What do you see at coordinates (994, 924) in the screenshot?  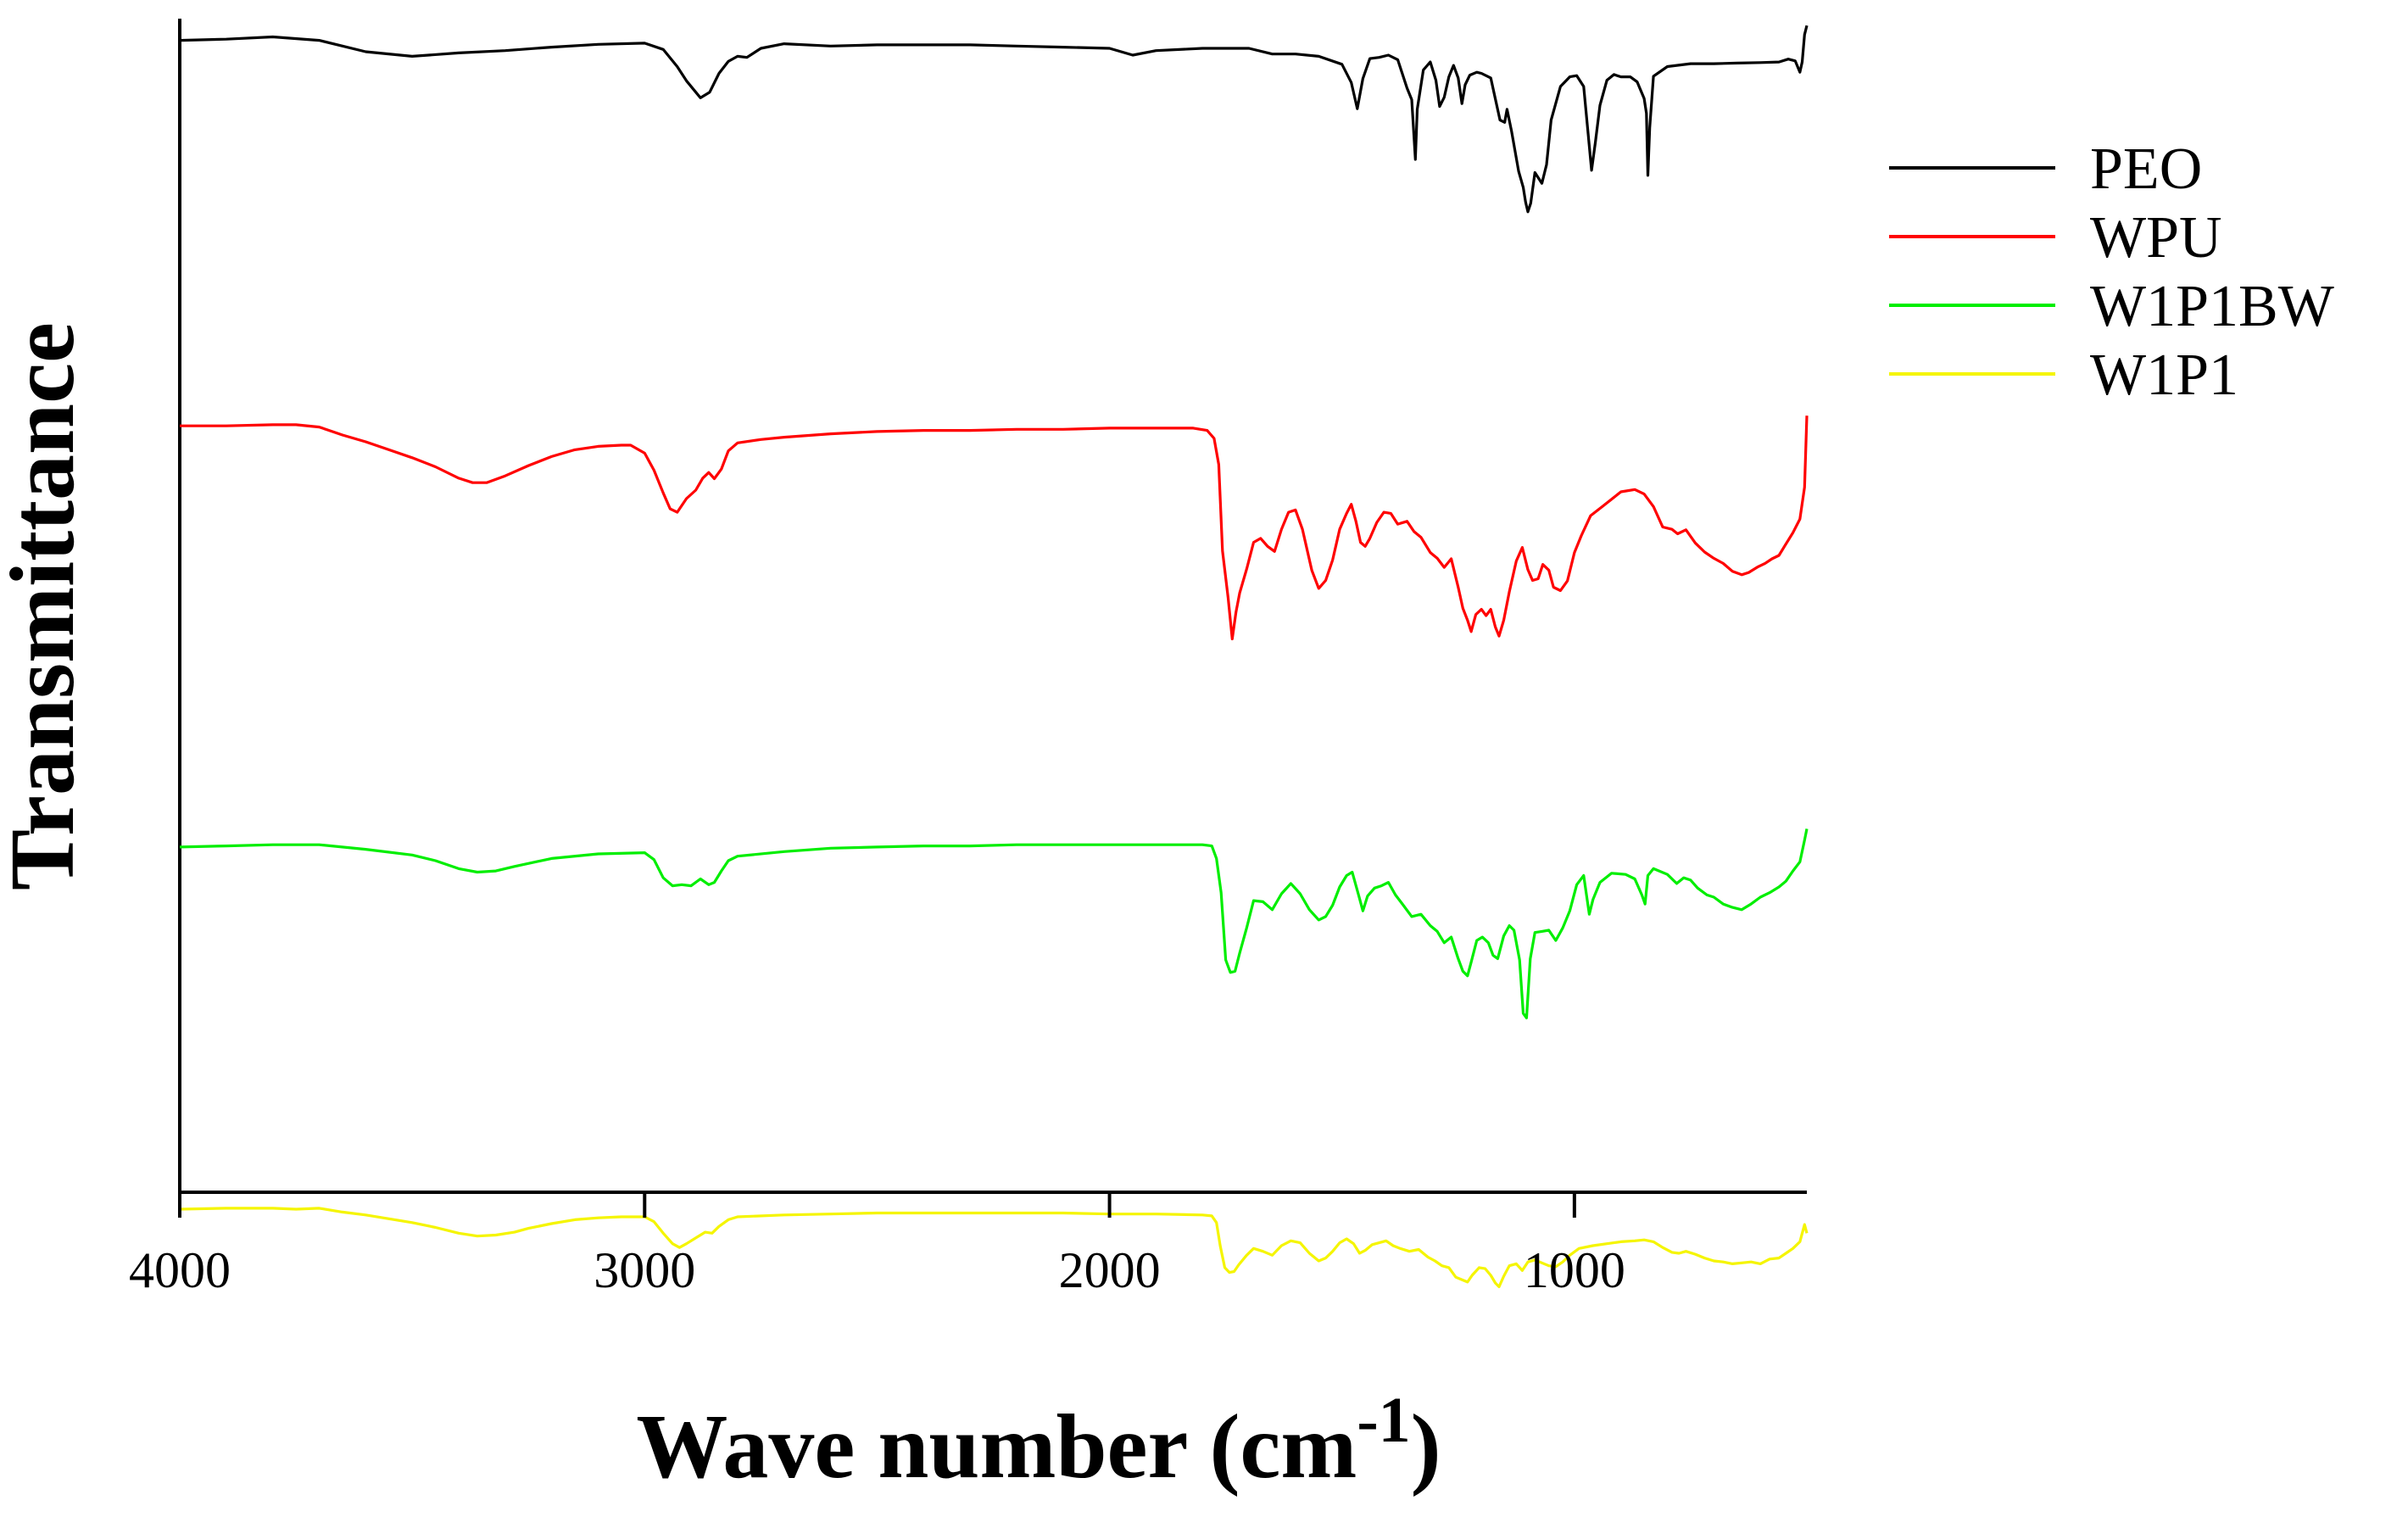 I see `series-line-w1p1bw` at bounding box center [994, 924].